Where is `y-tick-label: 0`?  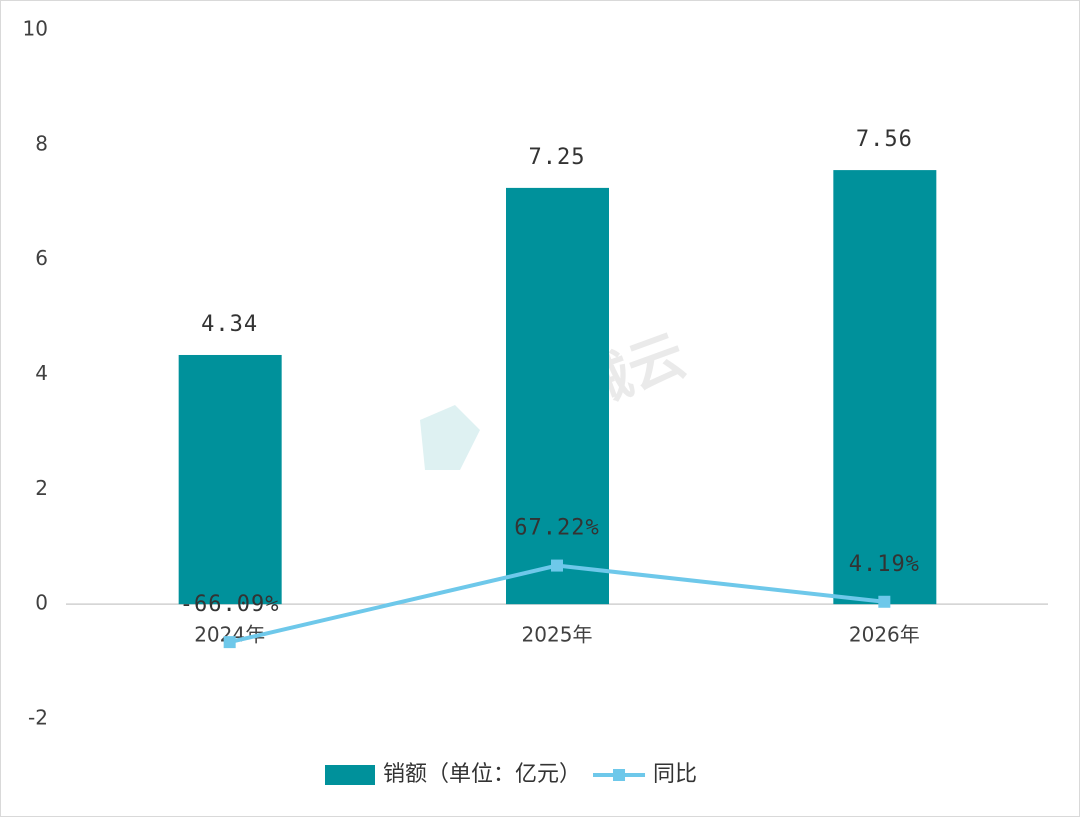
y-tick-label: 0 is located at coordinates (41, 603).